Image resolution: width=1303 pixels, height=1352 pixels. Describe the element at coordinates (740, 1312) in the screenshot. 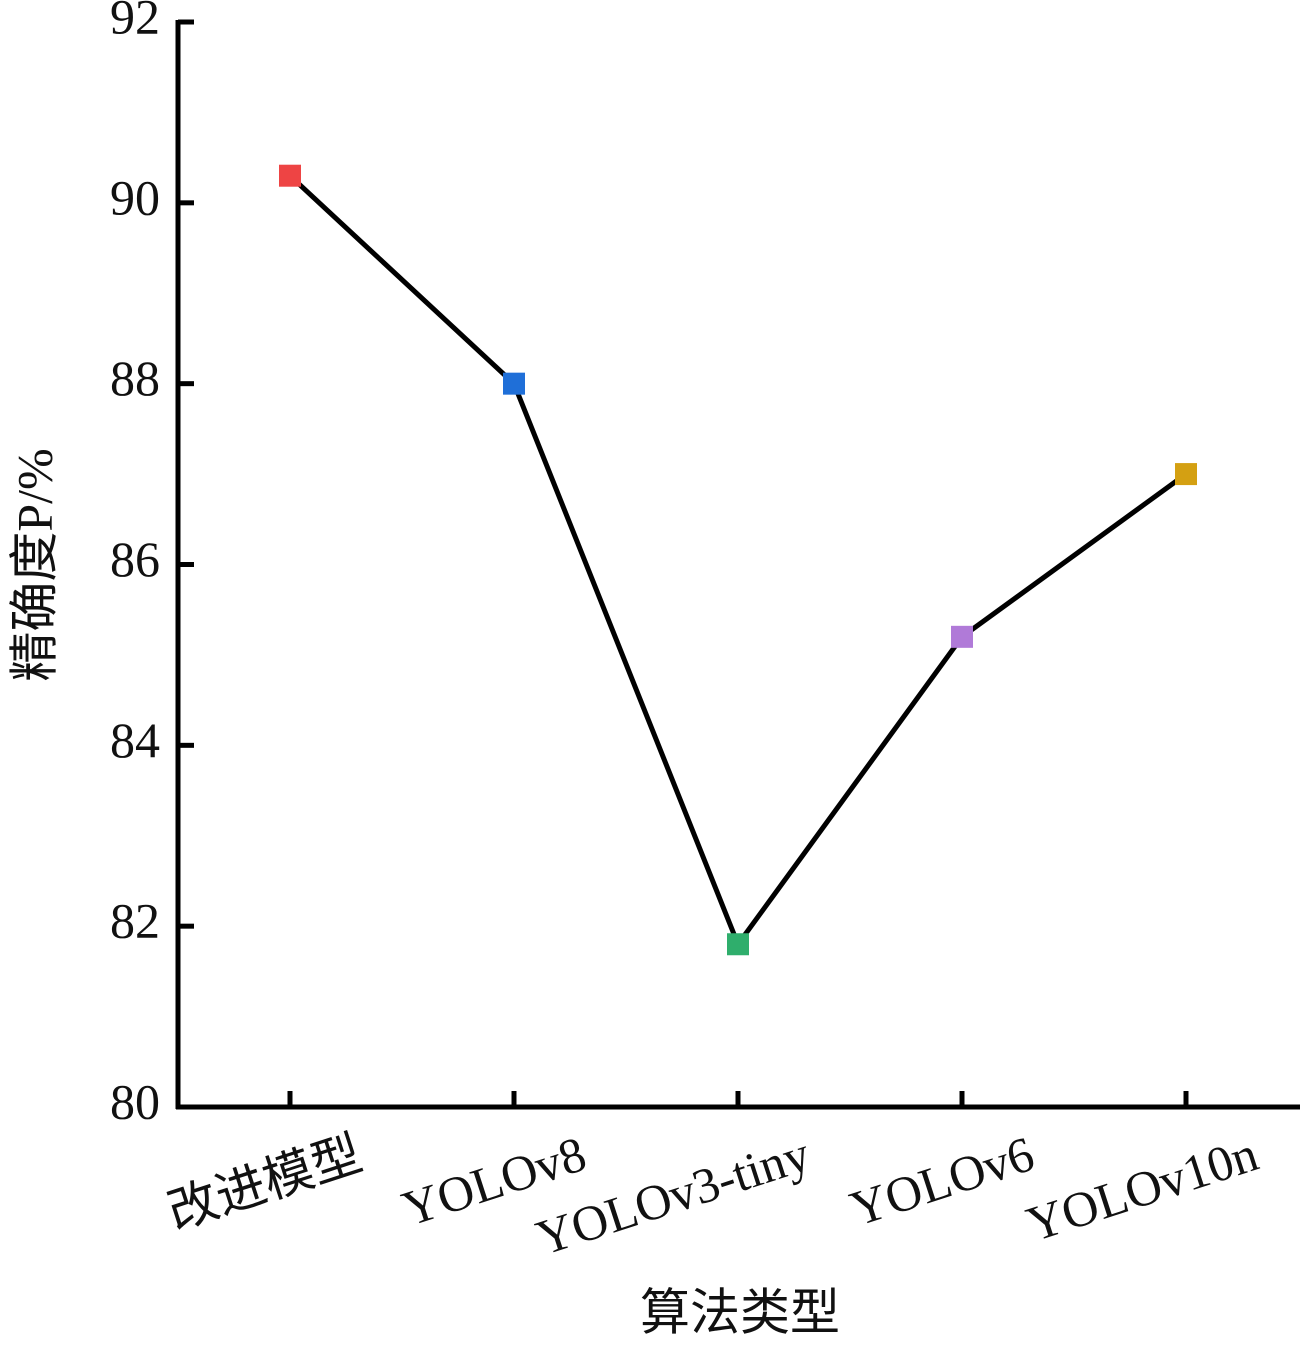

I see `x-axis-label: 算法类型` at that location.